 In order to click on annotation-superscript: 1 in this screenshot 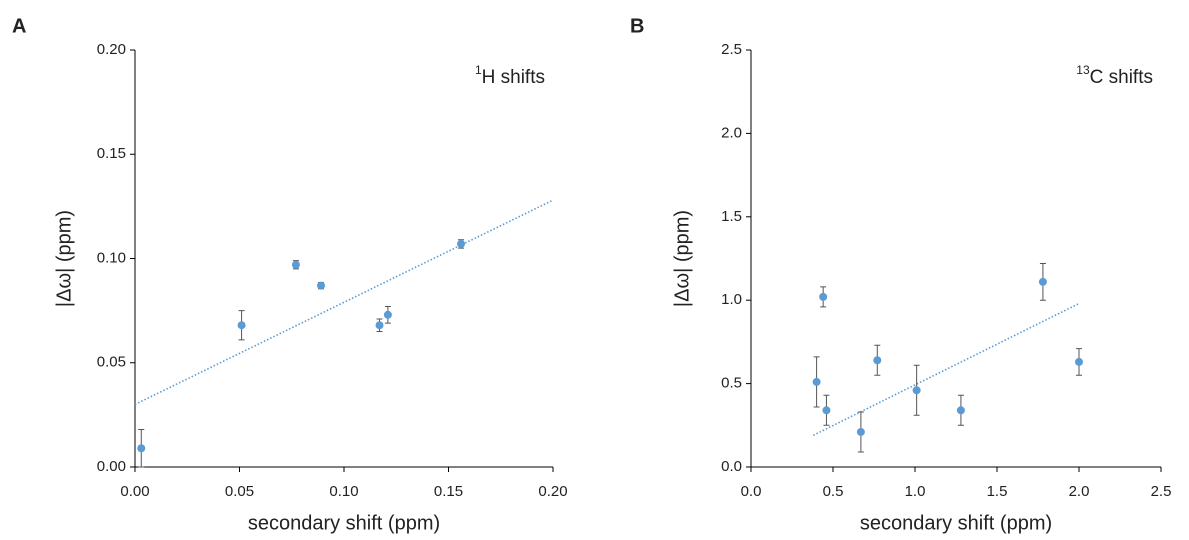, I will do `click(478, 70)`.